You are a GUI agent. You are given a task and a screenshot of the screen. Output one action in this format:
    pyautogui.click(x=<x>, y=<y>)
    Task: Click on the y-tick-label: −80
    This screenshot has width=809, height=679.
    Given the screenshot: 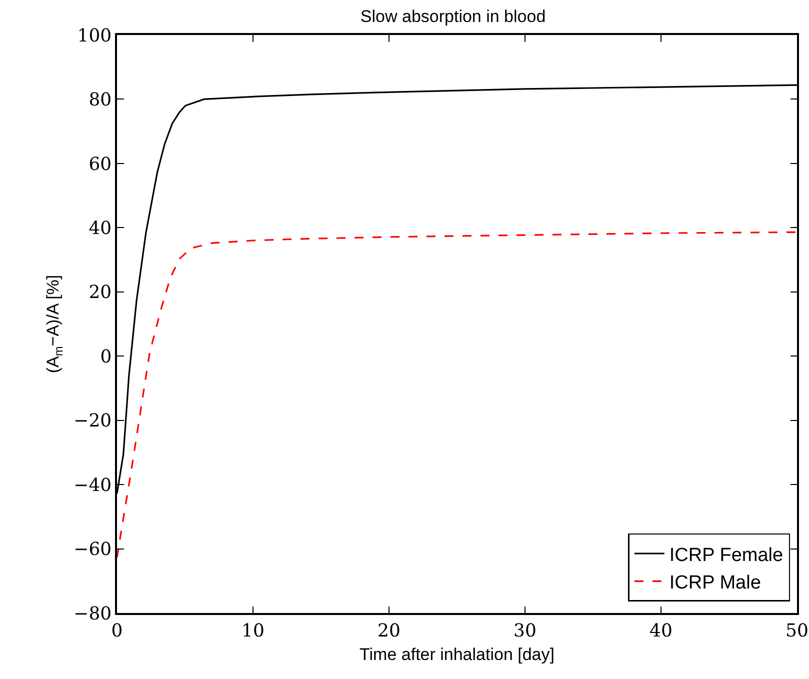 What is the action you would take?
    pyautogui.click(x=93, y=613)
    